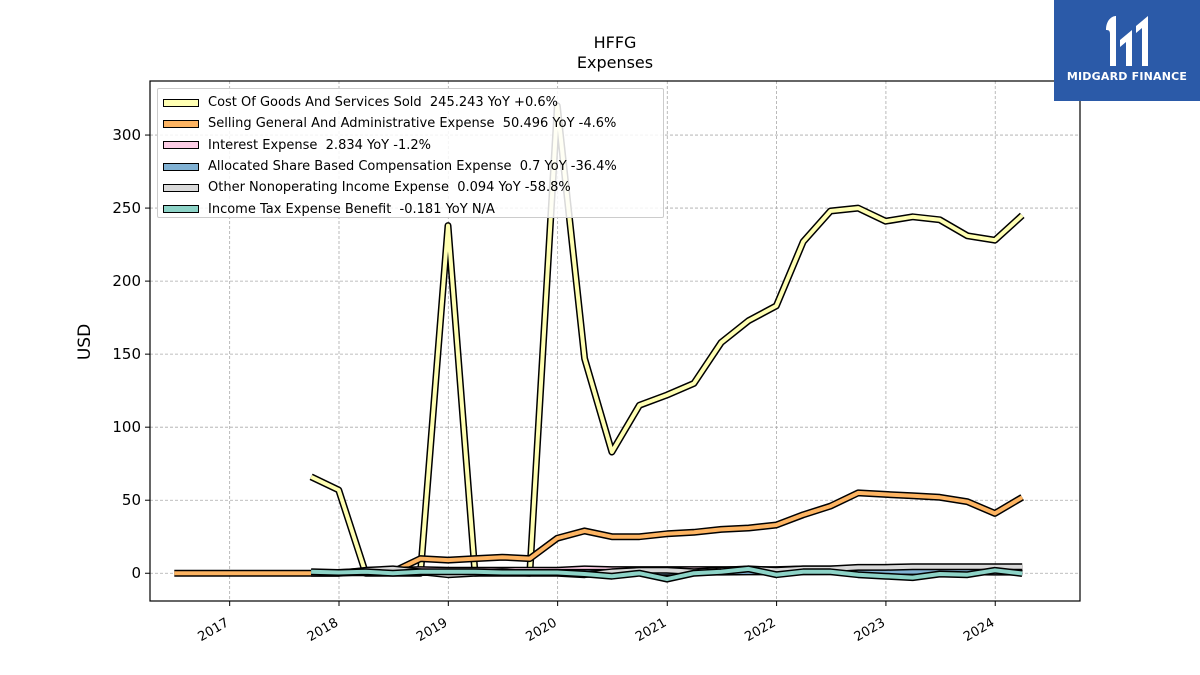  Describe the element at coordinates (131, 500) in the screenshot. I see `y-tick-label: 50` at that location.